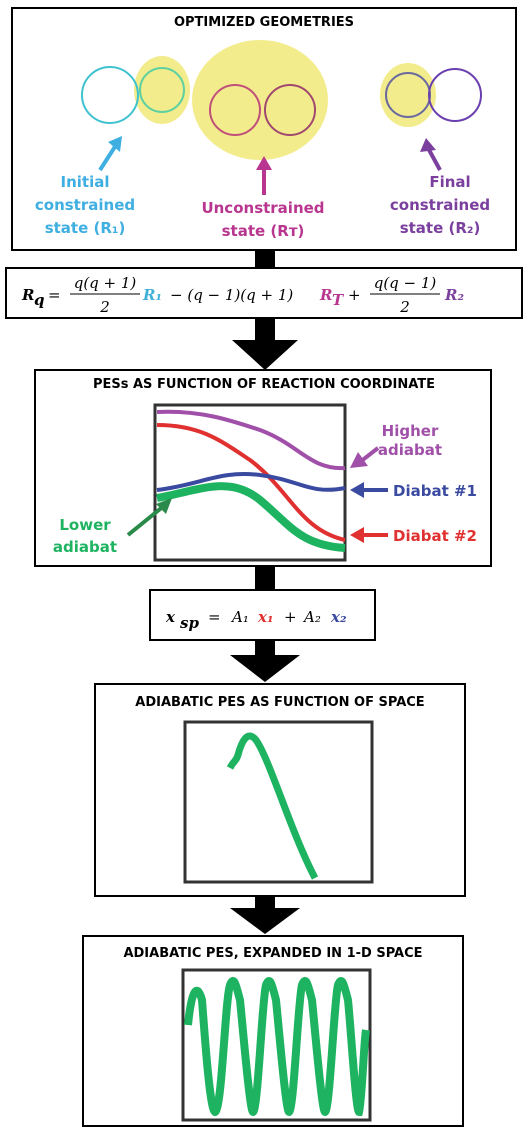  What do you see at coordinates (264, 22) in the screenshot?
I see `panel-title: OPTIMIZED GEOMETRIES` at bounding box center [264, 22].